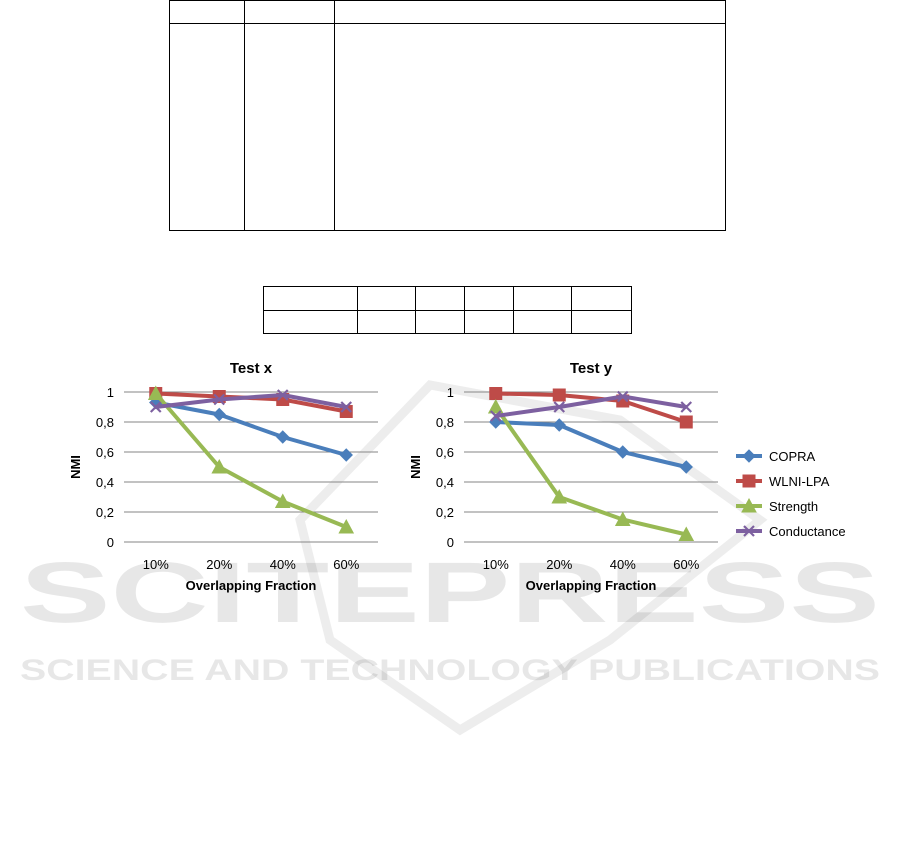 The image size is (901, 852). I want to click on legend-label: Strength, so click(793, 506).